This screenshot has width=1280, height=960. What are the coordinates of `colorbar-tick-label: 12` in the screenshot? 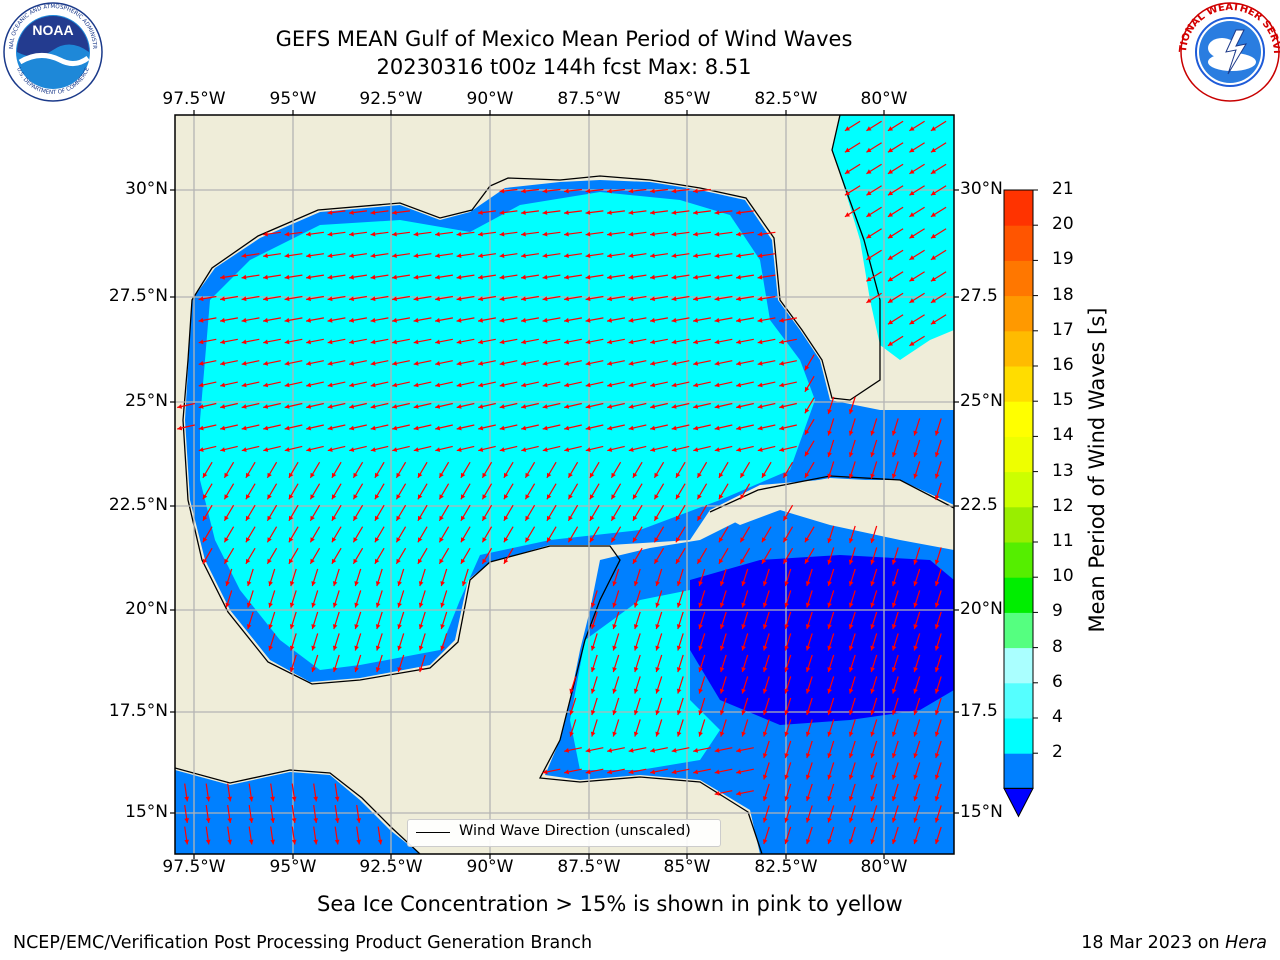 It's located at (1063, 505).